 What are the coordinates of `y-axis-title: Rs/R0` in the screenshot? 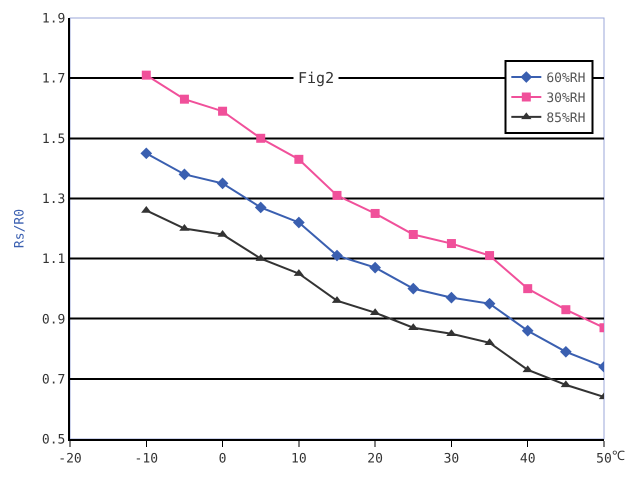 It's located at (20, 228).